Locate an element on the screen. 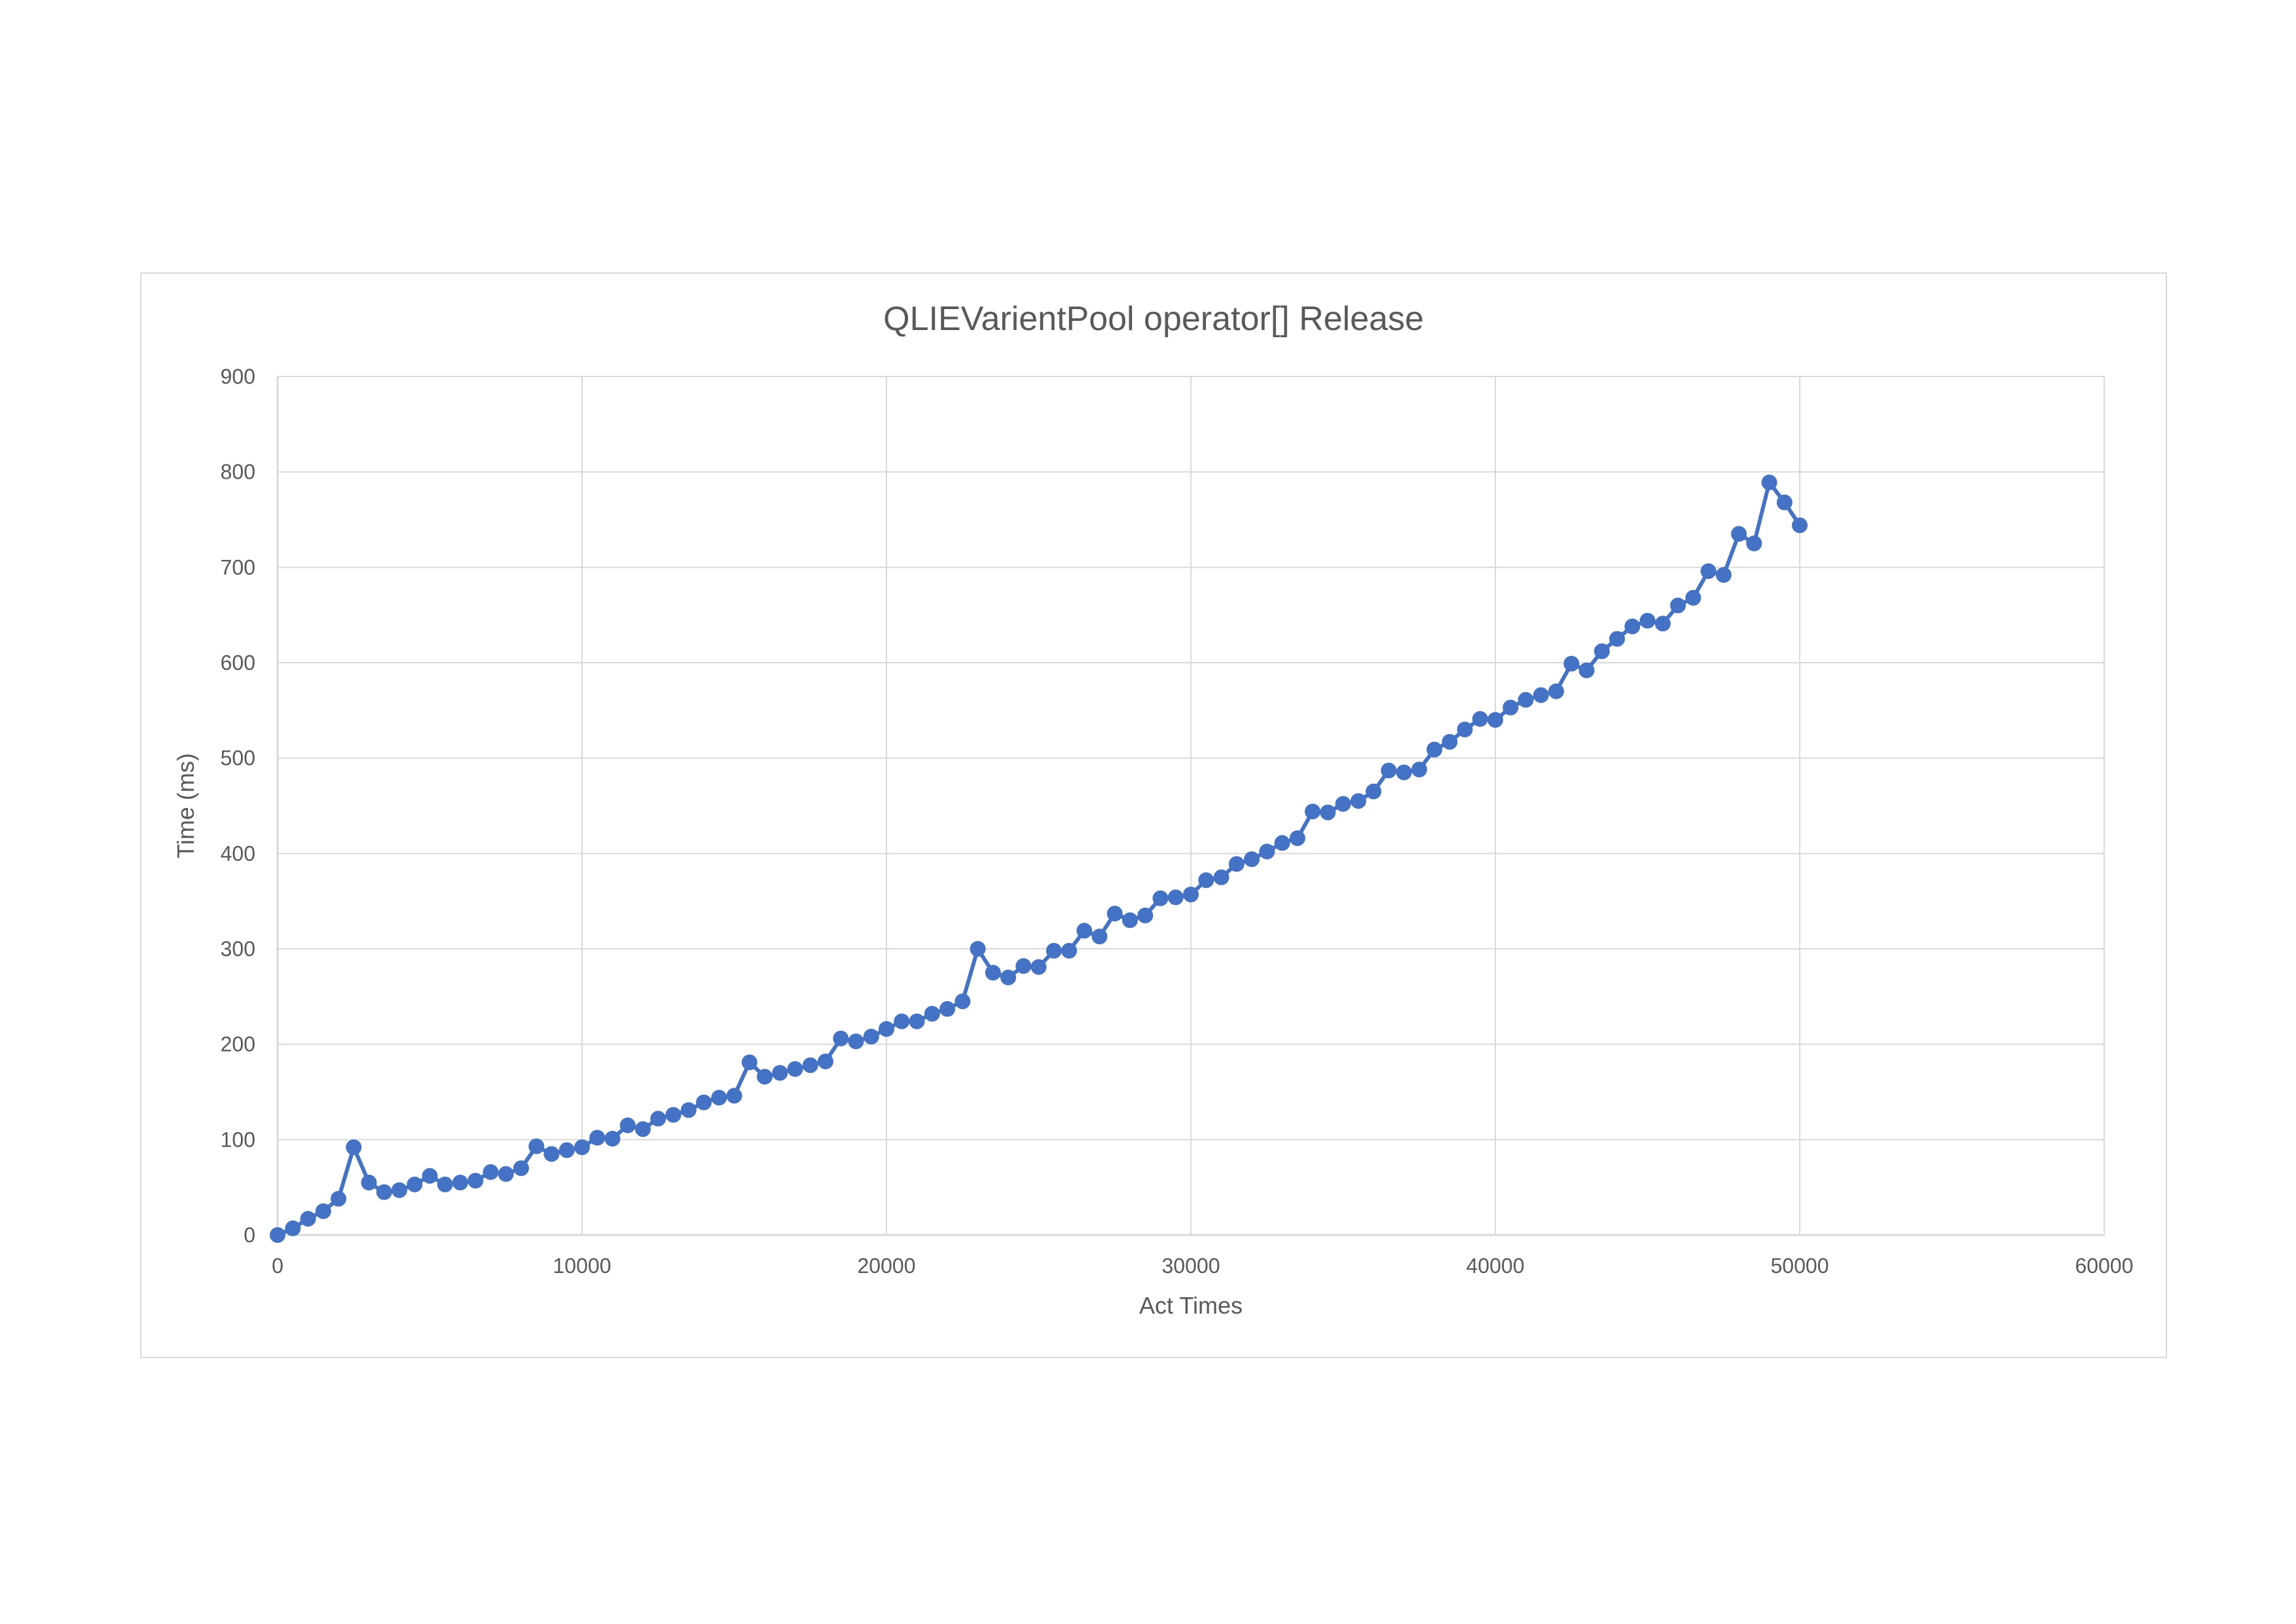  y-tick-label: 0 is located at coordinates (249, 1235).